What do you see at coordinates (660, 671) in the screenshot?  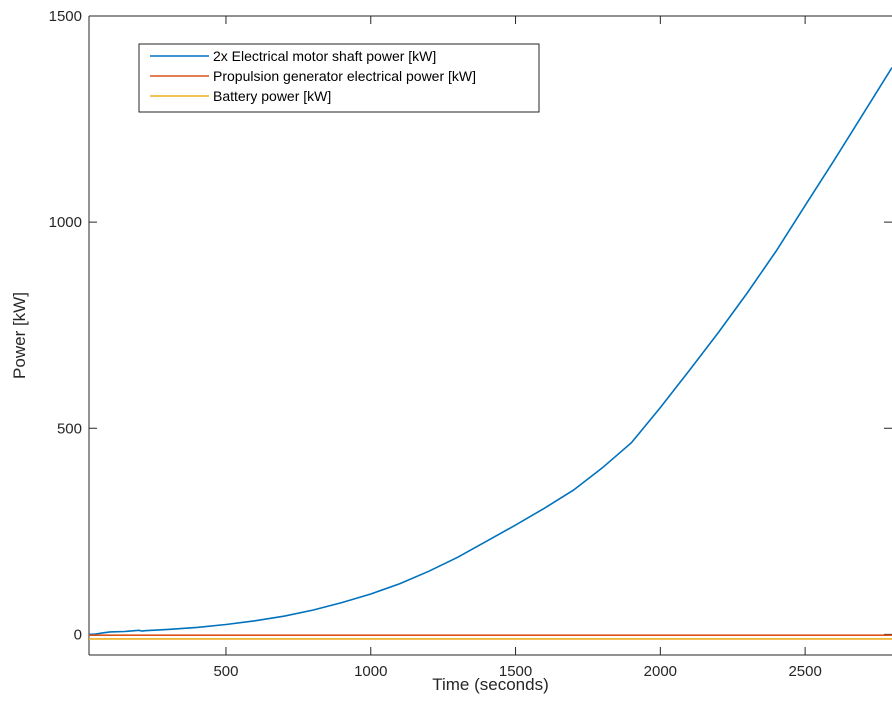 I see `x-tick-label: 2000` at bounding box center [660, 671].